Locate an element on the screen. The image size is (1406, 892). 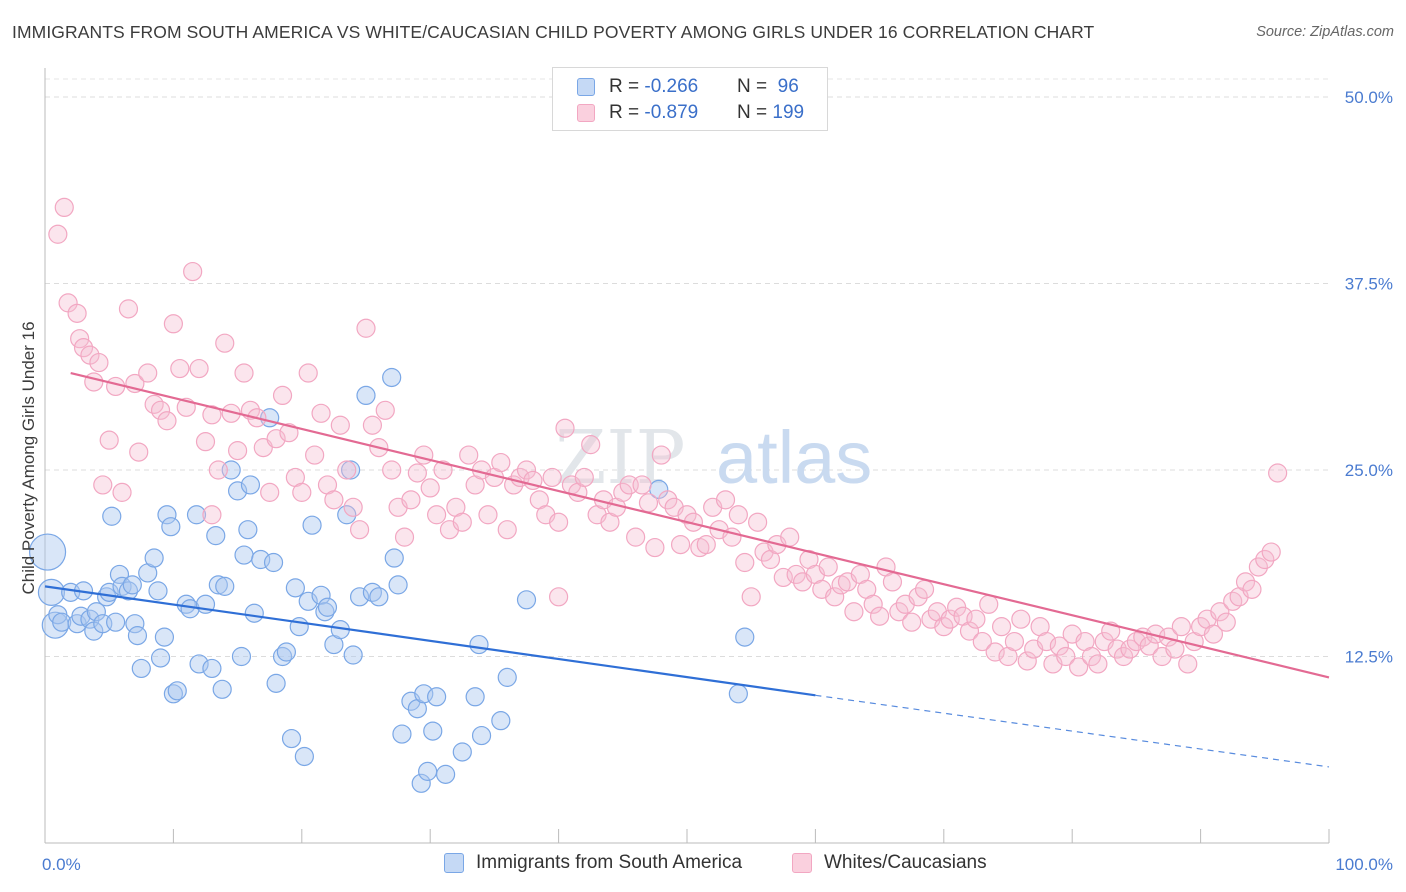
y-tick-label: 50.0% is located at coordinates (1369, 97).